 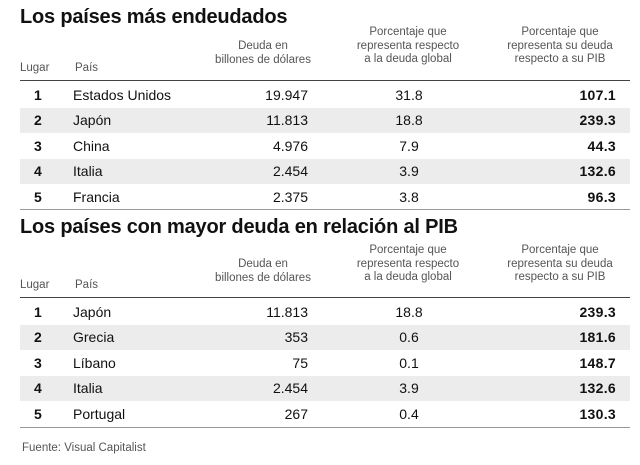 What do you see at coordinates (94, 362) in the screenshot?
I see `cell-pais: Líbano` at bounding box center [94, 362].